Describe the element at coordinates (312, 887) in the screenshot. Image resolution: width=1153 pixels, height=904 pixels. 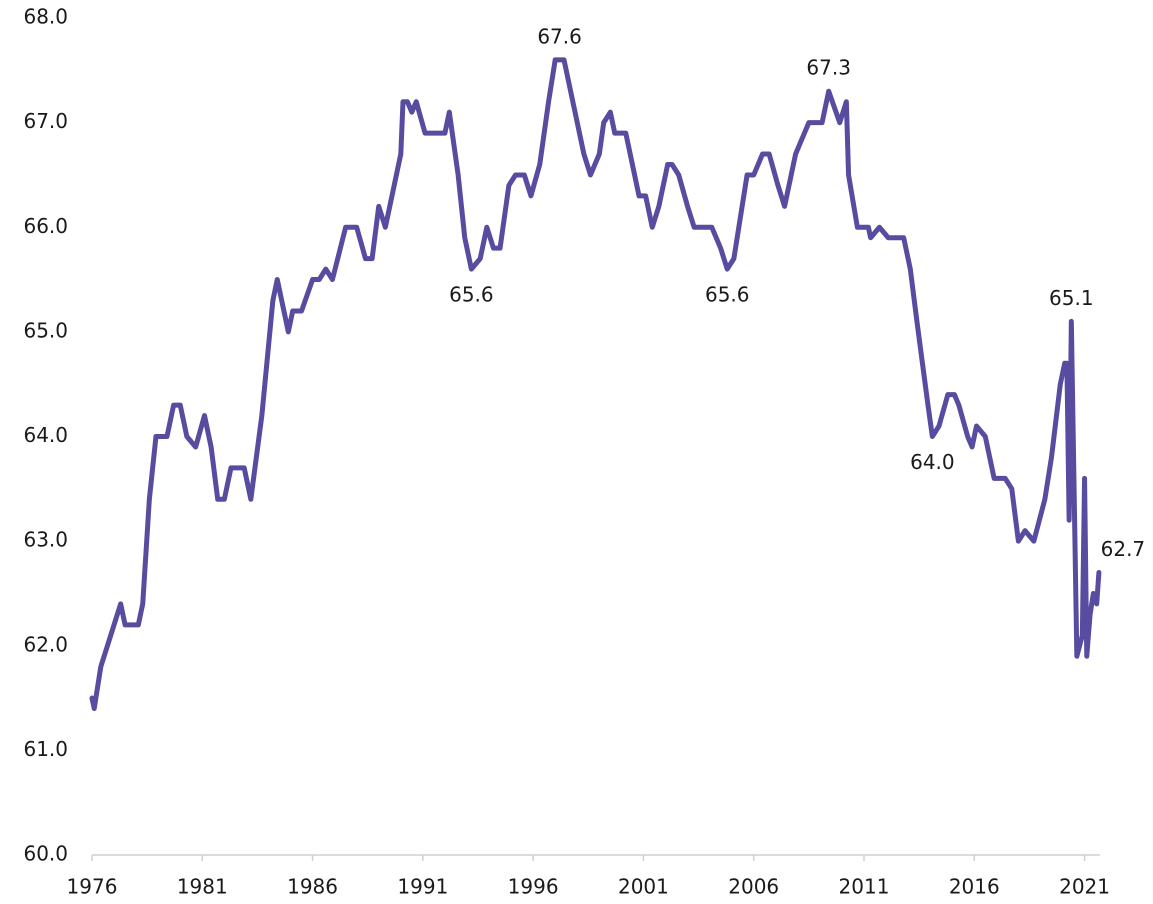
I see `x-tick-label: 1986` at that location.